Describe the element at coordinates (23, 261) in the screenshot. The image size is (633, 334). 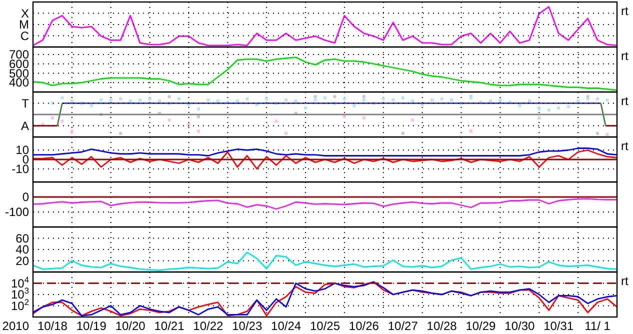
I see `y-tick-label: 20` at that location.